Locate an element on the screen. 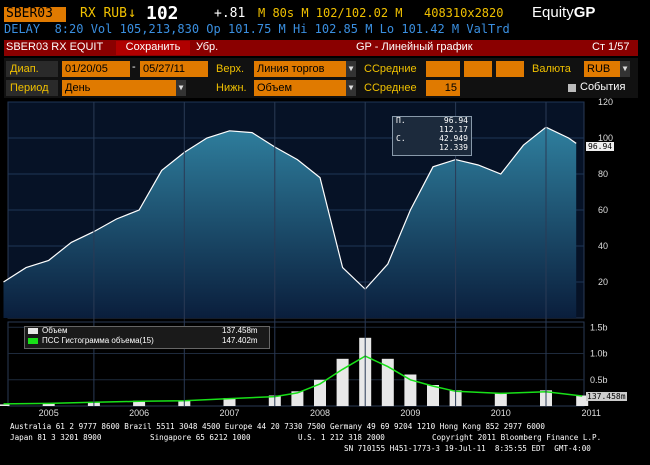 This screenshot has width=650, height=465. x-year-label: 2006 is located at coordinates (139, 413).